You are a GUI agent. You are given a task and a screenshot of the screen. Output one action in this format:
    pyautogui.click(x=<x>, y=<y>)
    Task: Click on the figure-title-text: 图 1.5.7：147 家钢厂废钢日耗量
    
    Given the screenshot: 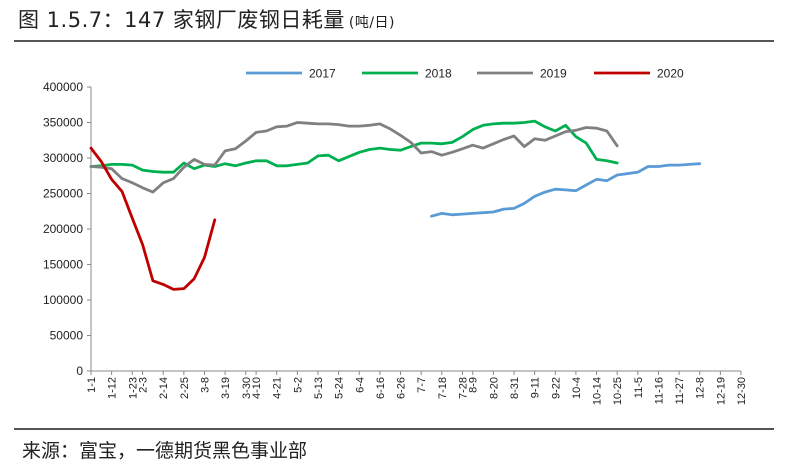 What is the action you would take?
    pyautogui.click(x=181, y=20)
    